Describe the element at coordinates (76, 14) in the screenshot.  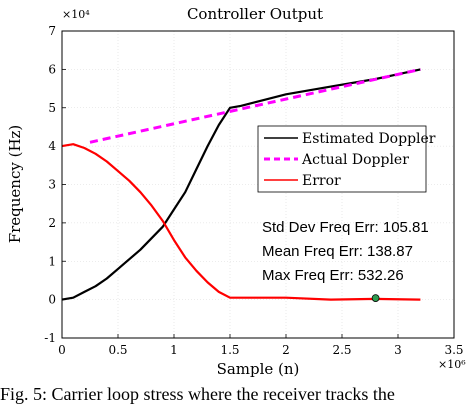
I see `y-exponent-label: ×10⁴` at that location.